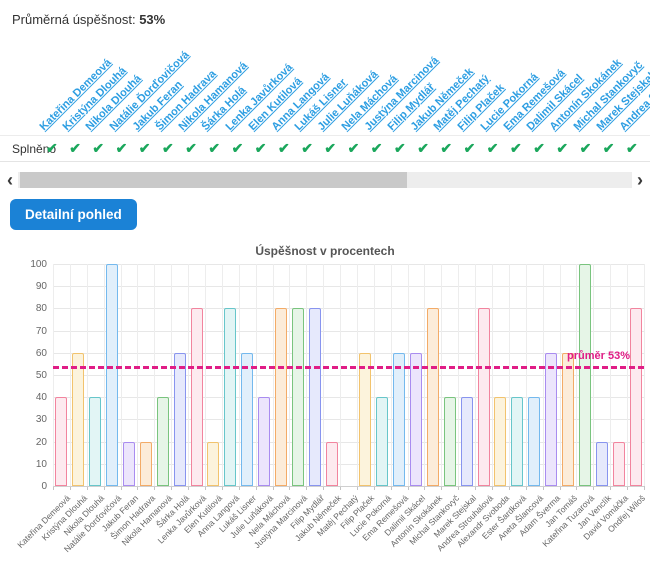 The width and height of the screenshot is (650, 565). What do you see at coordinates (10, 180) in the screenshot?
I see `scroll-left-icon: ‹` at bounding box center [10, 180].